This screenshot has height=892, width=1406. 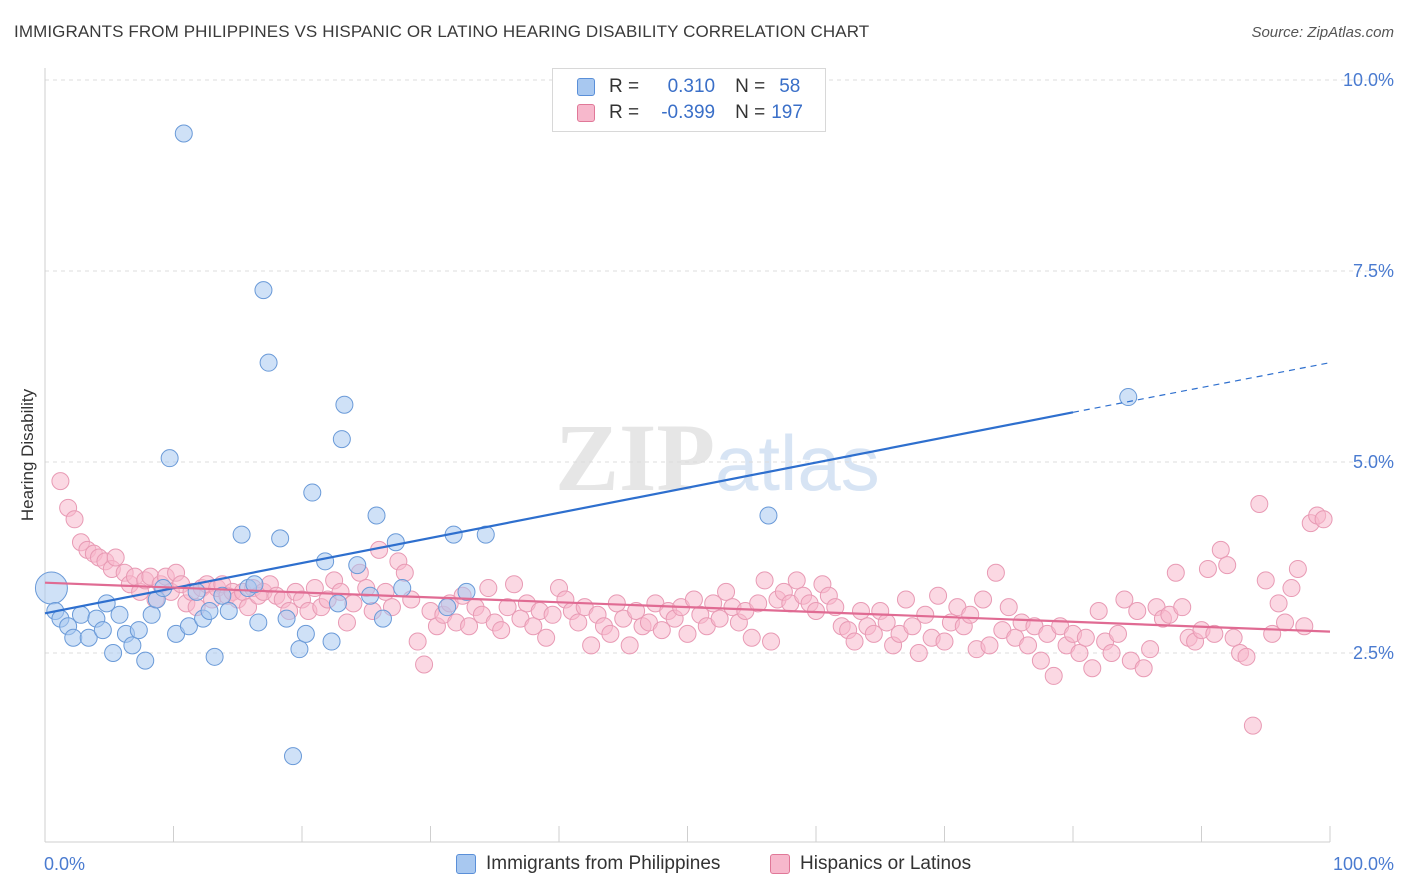 What do you see at coordinates (750, 86) in the screenshot?
I see `legend-n-label: N =` at bounding box center [750, 86].